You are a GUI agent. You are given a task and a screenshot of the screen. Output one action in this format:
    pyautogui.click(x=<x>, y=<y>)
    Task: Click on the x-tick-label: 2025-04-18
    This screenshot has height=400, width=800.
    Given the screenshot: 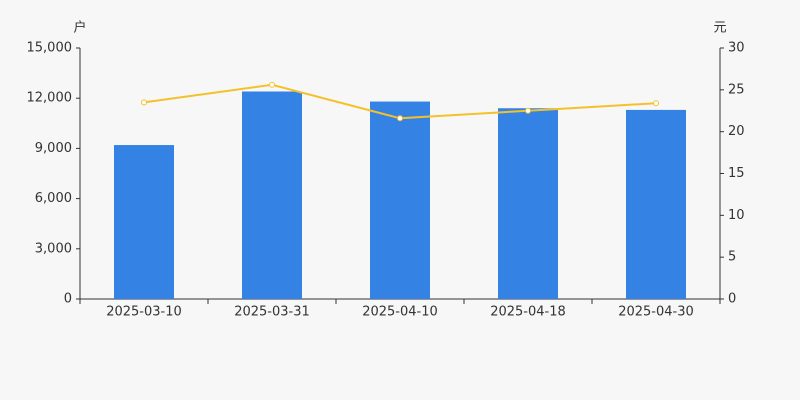 What is the action you would take?
    pyautogui.click(x=528, y=312)
    